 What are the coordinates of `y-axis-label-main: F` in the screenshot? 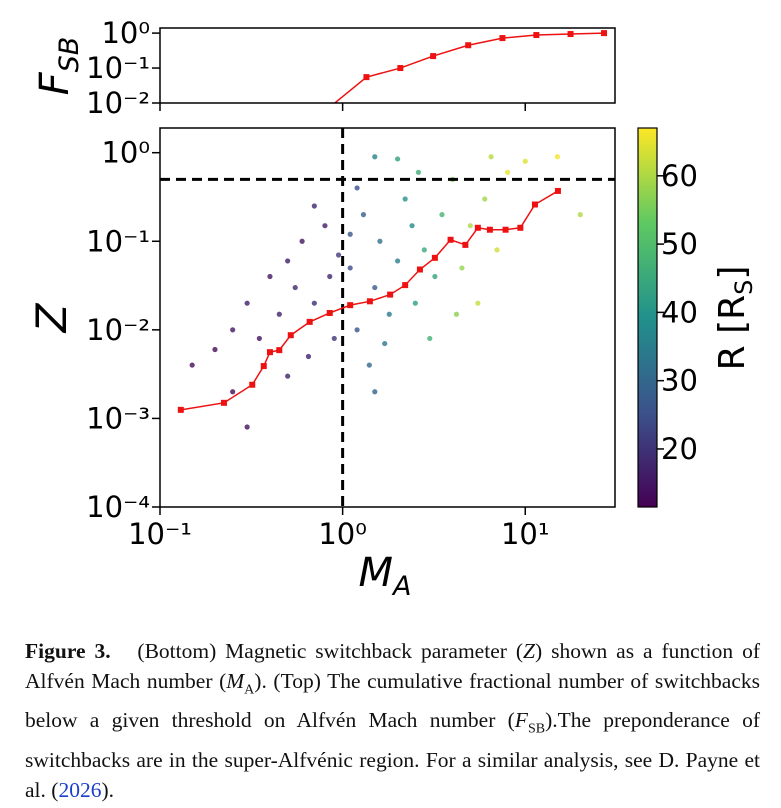 It's located at (55, 83).